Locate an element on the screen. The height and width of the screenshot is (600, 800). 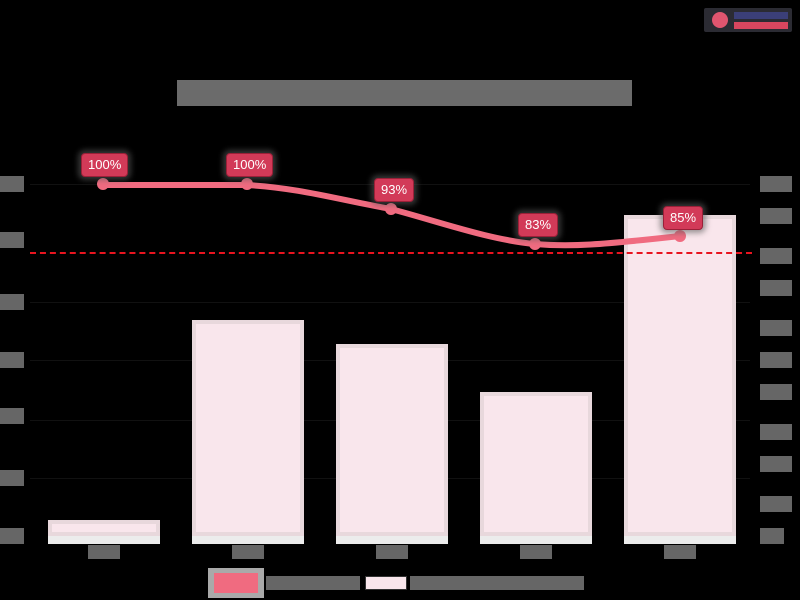
gridline is located at coordinates (390, 302).